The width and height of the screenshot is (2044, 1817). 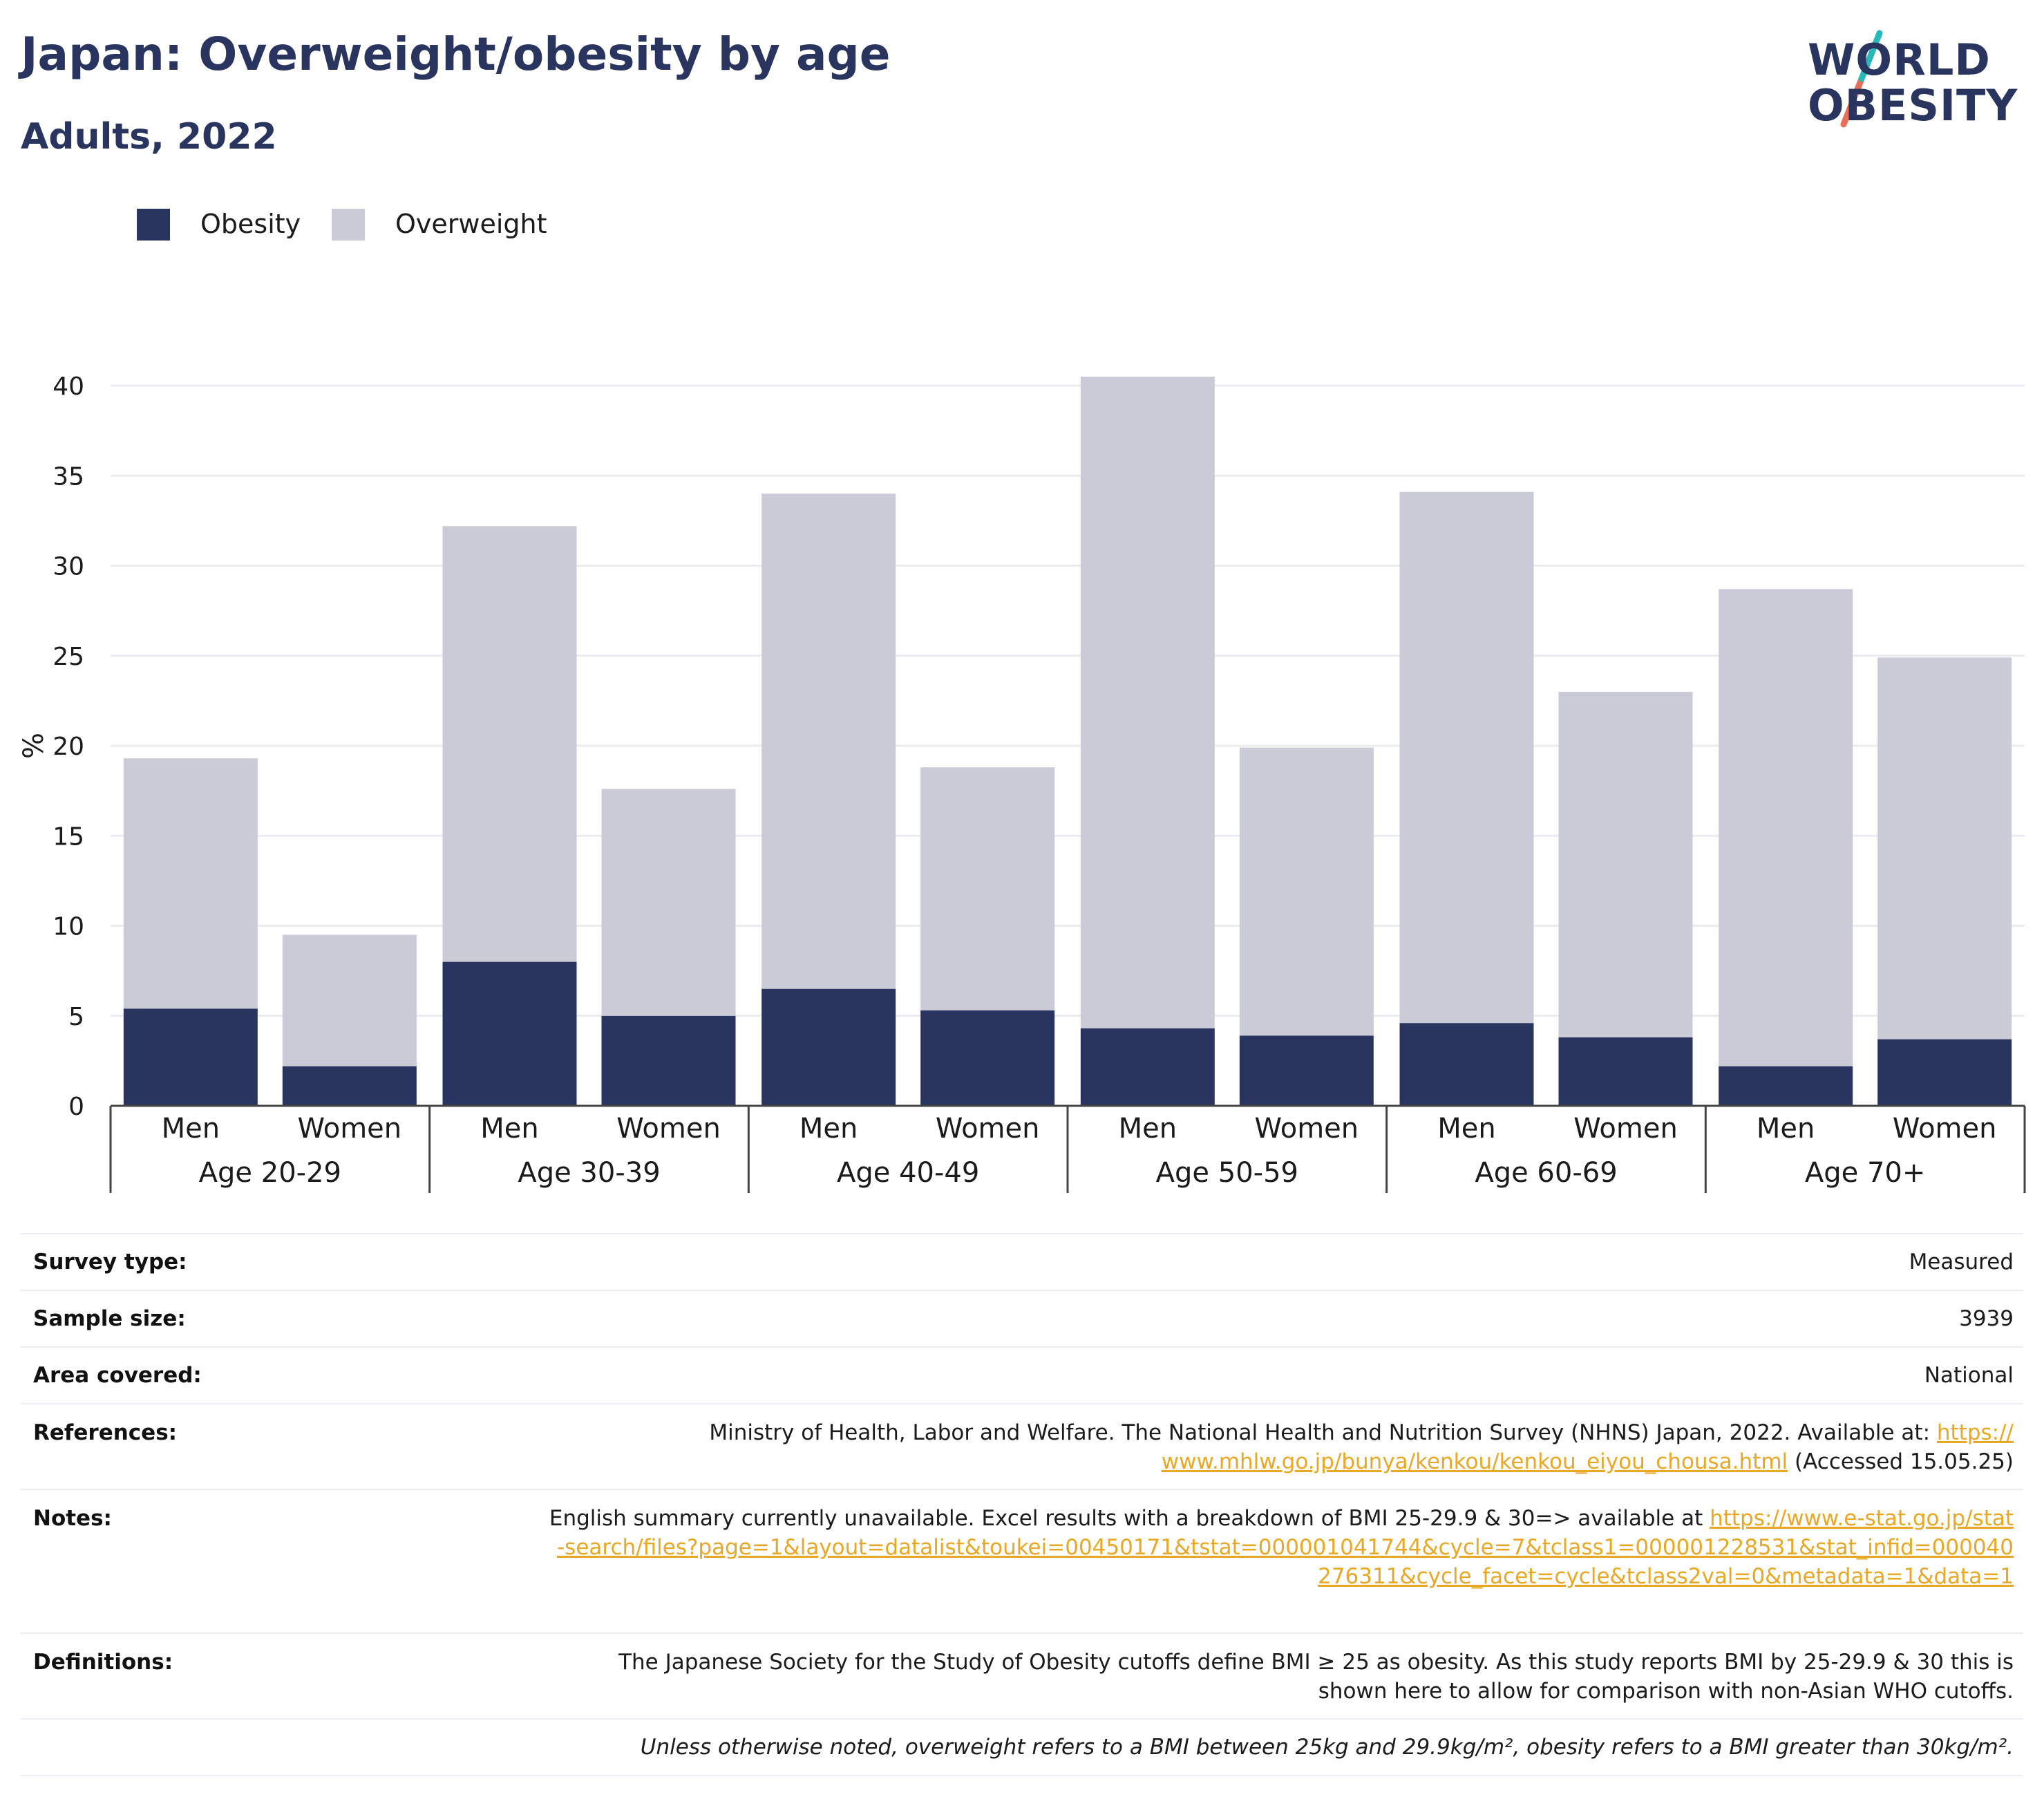 What do you see at coordinates (987, 1058) in the screenshot?
I see `bar-obesity-age-40-49-women` at bounding box center [987, 1058].